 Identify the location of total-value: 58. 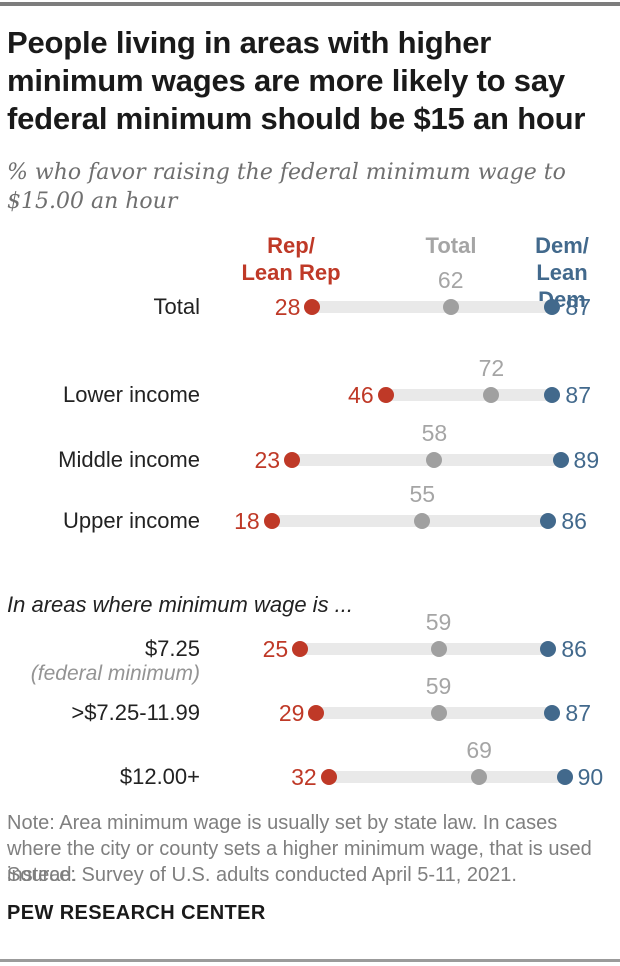
(434, 433).